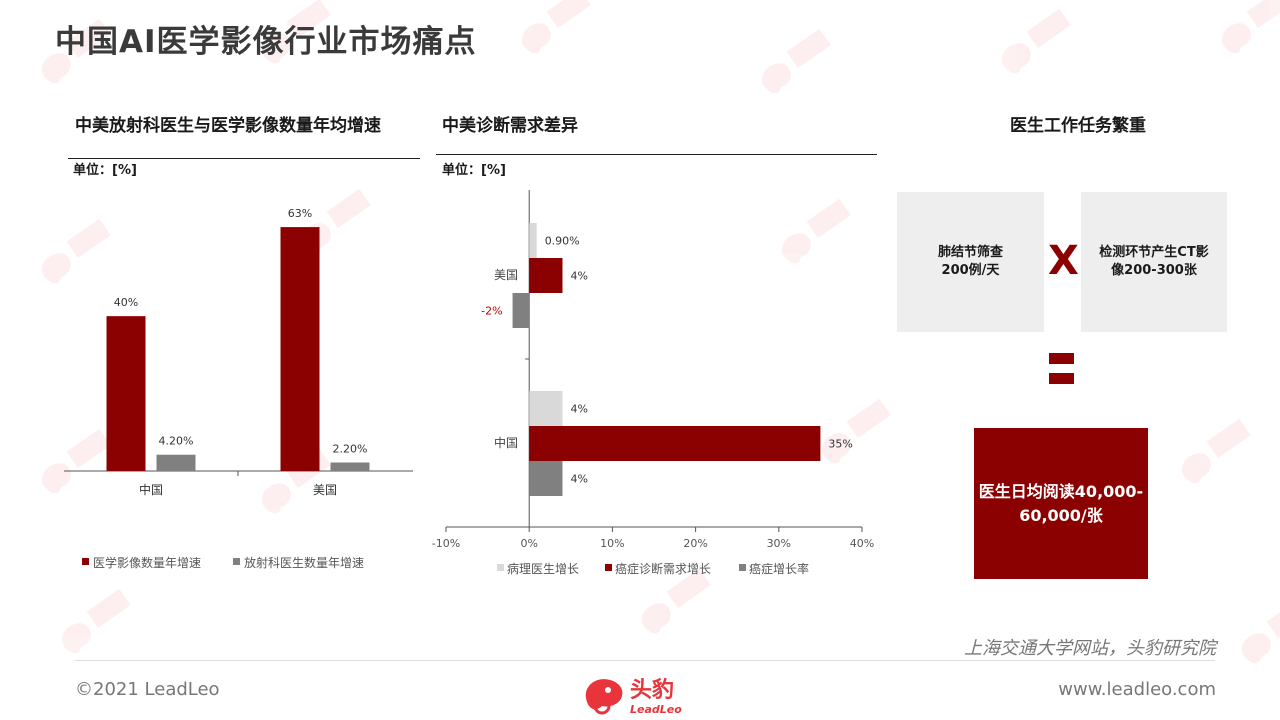 The image size is (1280, 720). What do you see at coordinates (1063, 261) in the screenshot?
I see `multiply-icon: X` at bounding box center [1063, 261].